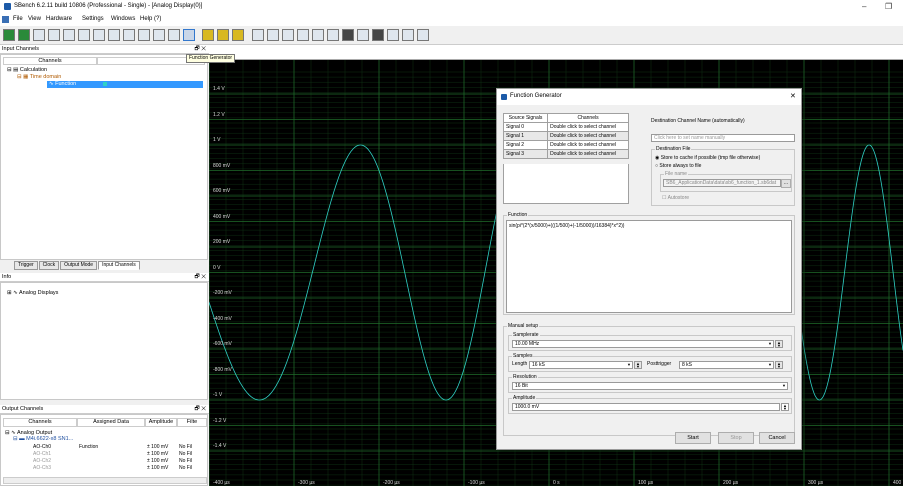  I want to click on start-button: Start, so click(693, 438).